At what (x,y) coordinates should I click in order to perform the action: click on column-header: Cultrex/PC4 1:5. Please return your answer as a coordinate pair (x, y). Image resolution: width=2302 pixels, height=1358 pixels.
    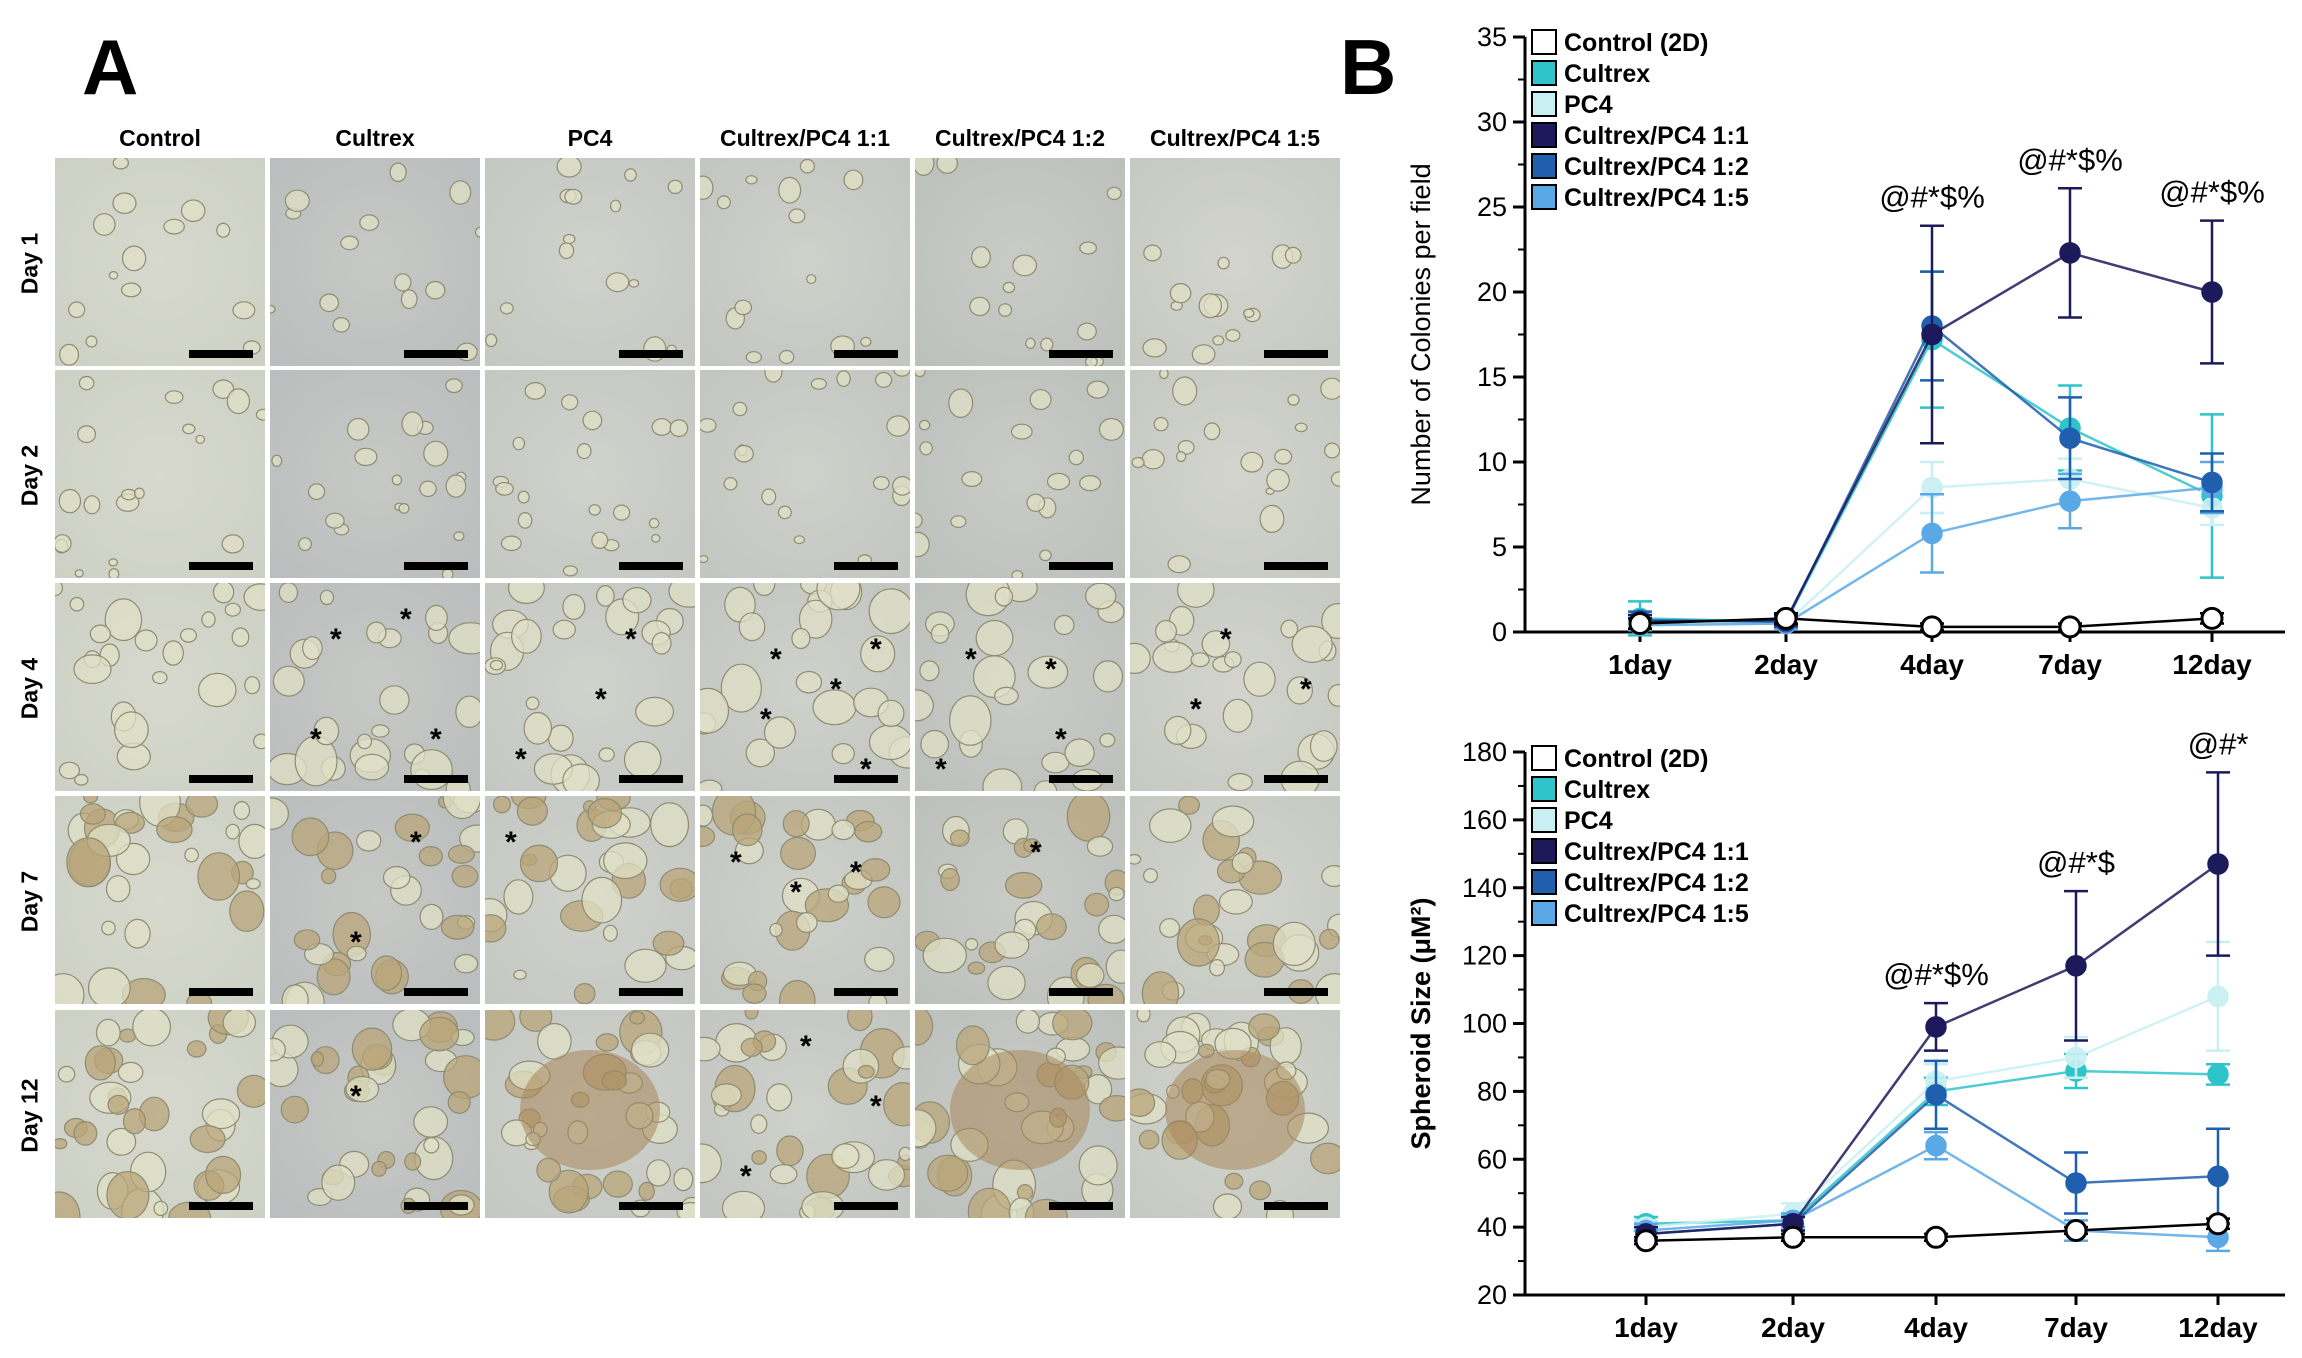
    Looking at the image, I should click on (1234, 138).